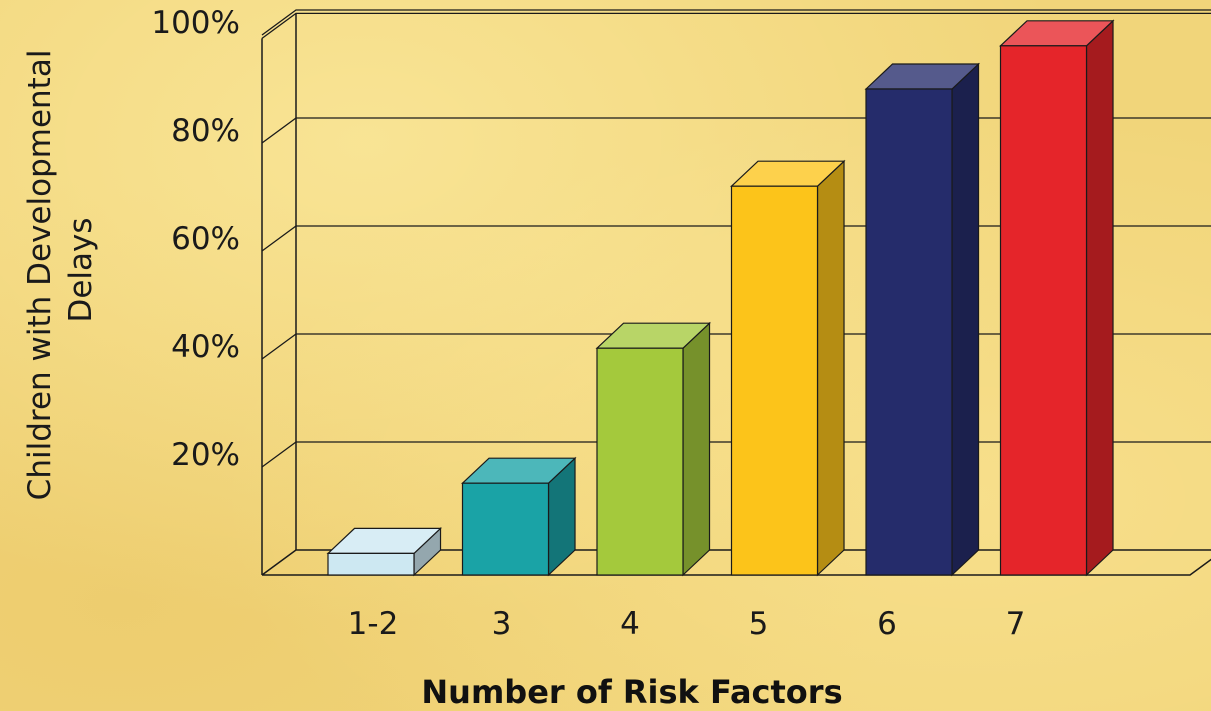  Describe the element at coordinates (205, 455) in the screenshot. I see `y-tick-label-20: 20%` at that location.